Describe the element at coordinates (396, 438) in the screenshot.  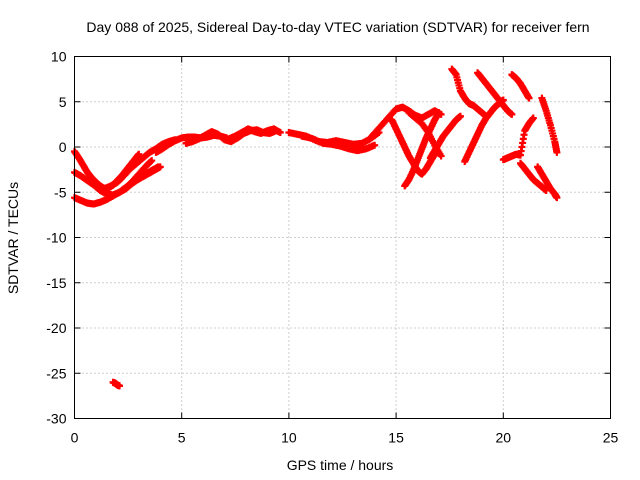
I see `x-tick-label: 15` at that location.